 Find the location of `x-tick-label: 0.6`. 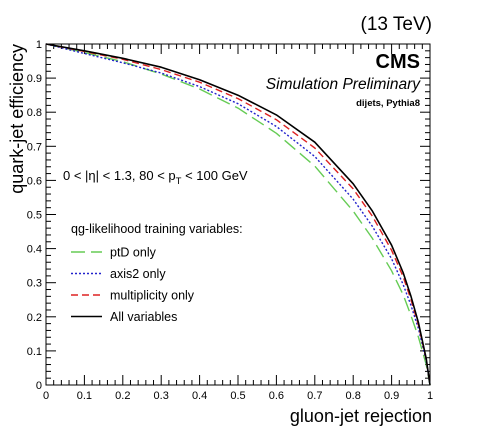

x-tick-label: 0.6 is located at coordinates (276, 396).